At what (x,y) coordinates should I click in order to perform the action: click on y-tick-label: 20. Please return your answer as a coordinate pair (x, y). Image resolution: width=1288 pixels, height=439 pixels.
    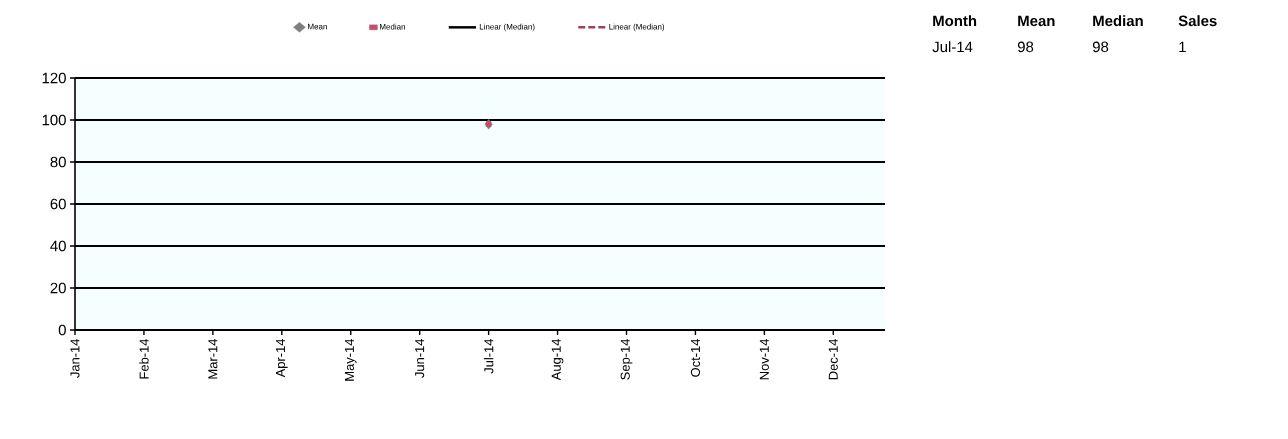
    Looking at the image, I should click on (58, 288).